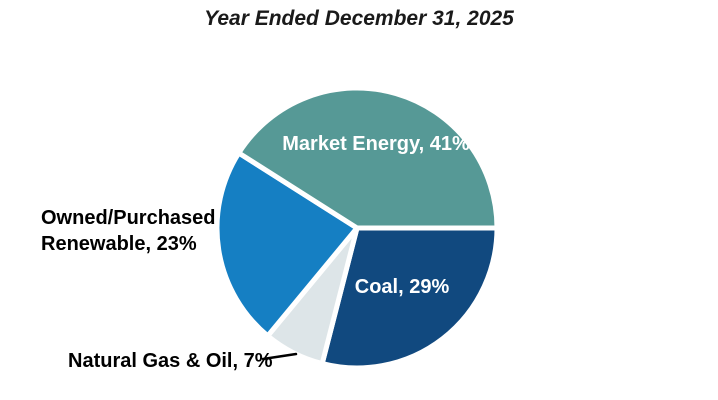 This screenshot has width=718, height=400. What do you see at coordinates (376, 144) in the screenshot?
I see `slice-label-market-energy: Market Energy, 41%` at bounding box center [376, 144].